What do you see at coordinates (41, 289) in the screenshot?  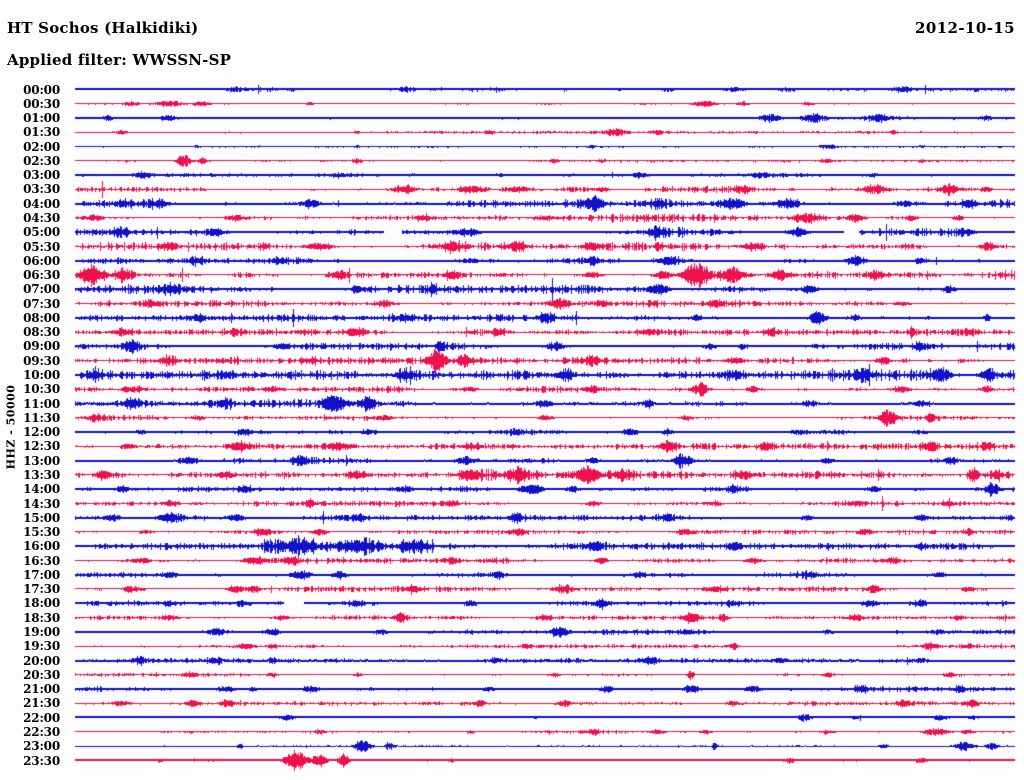 I see `trace-time-label: 07:00` at bounding box center [41, 289].